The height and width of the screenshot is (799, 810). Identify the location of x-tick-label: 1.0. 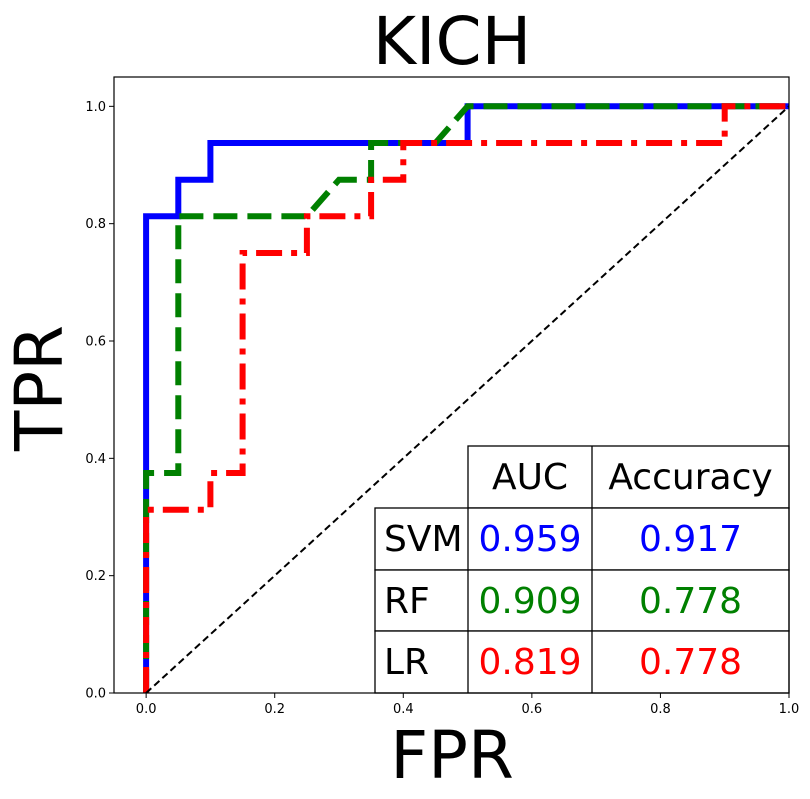
(789, 709).